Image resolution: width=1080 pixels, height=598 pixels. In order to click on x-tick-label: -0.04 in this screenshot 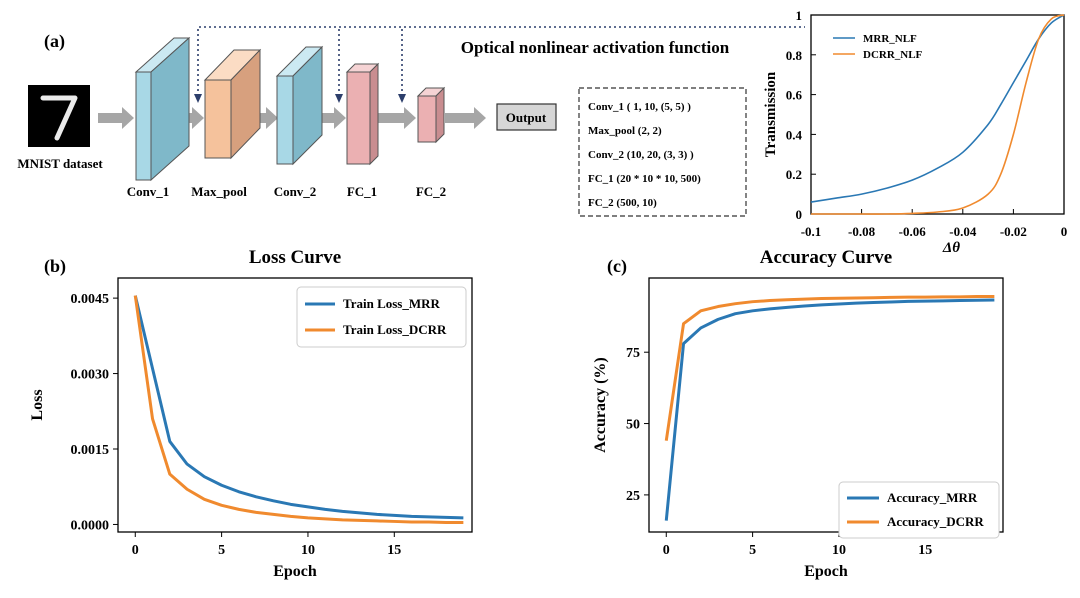, I will do `click(963, 231)`.